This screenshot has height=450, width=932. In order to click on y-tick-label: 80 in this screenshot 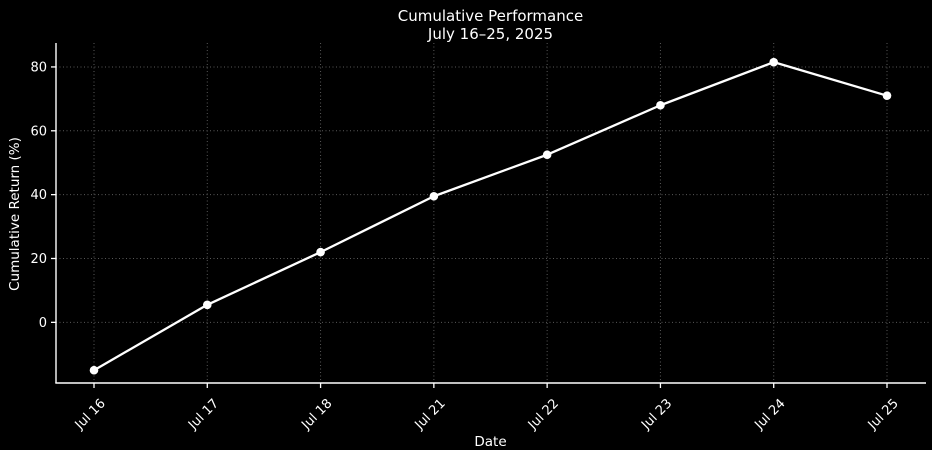, I will do `click(38, 67)`.